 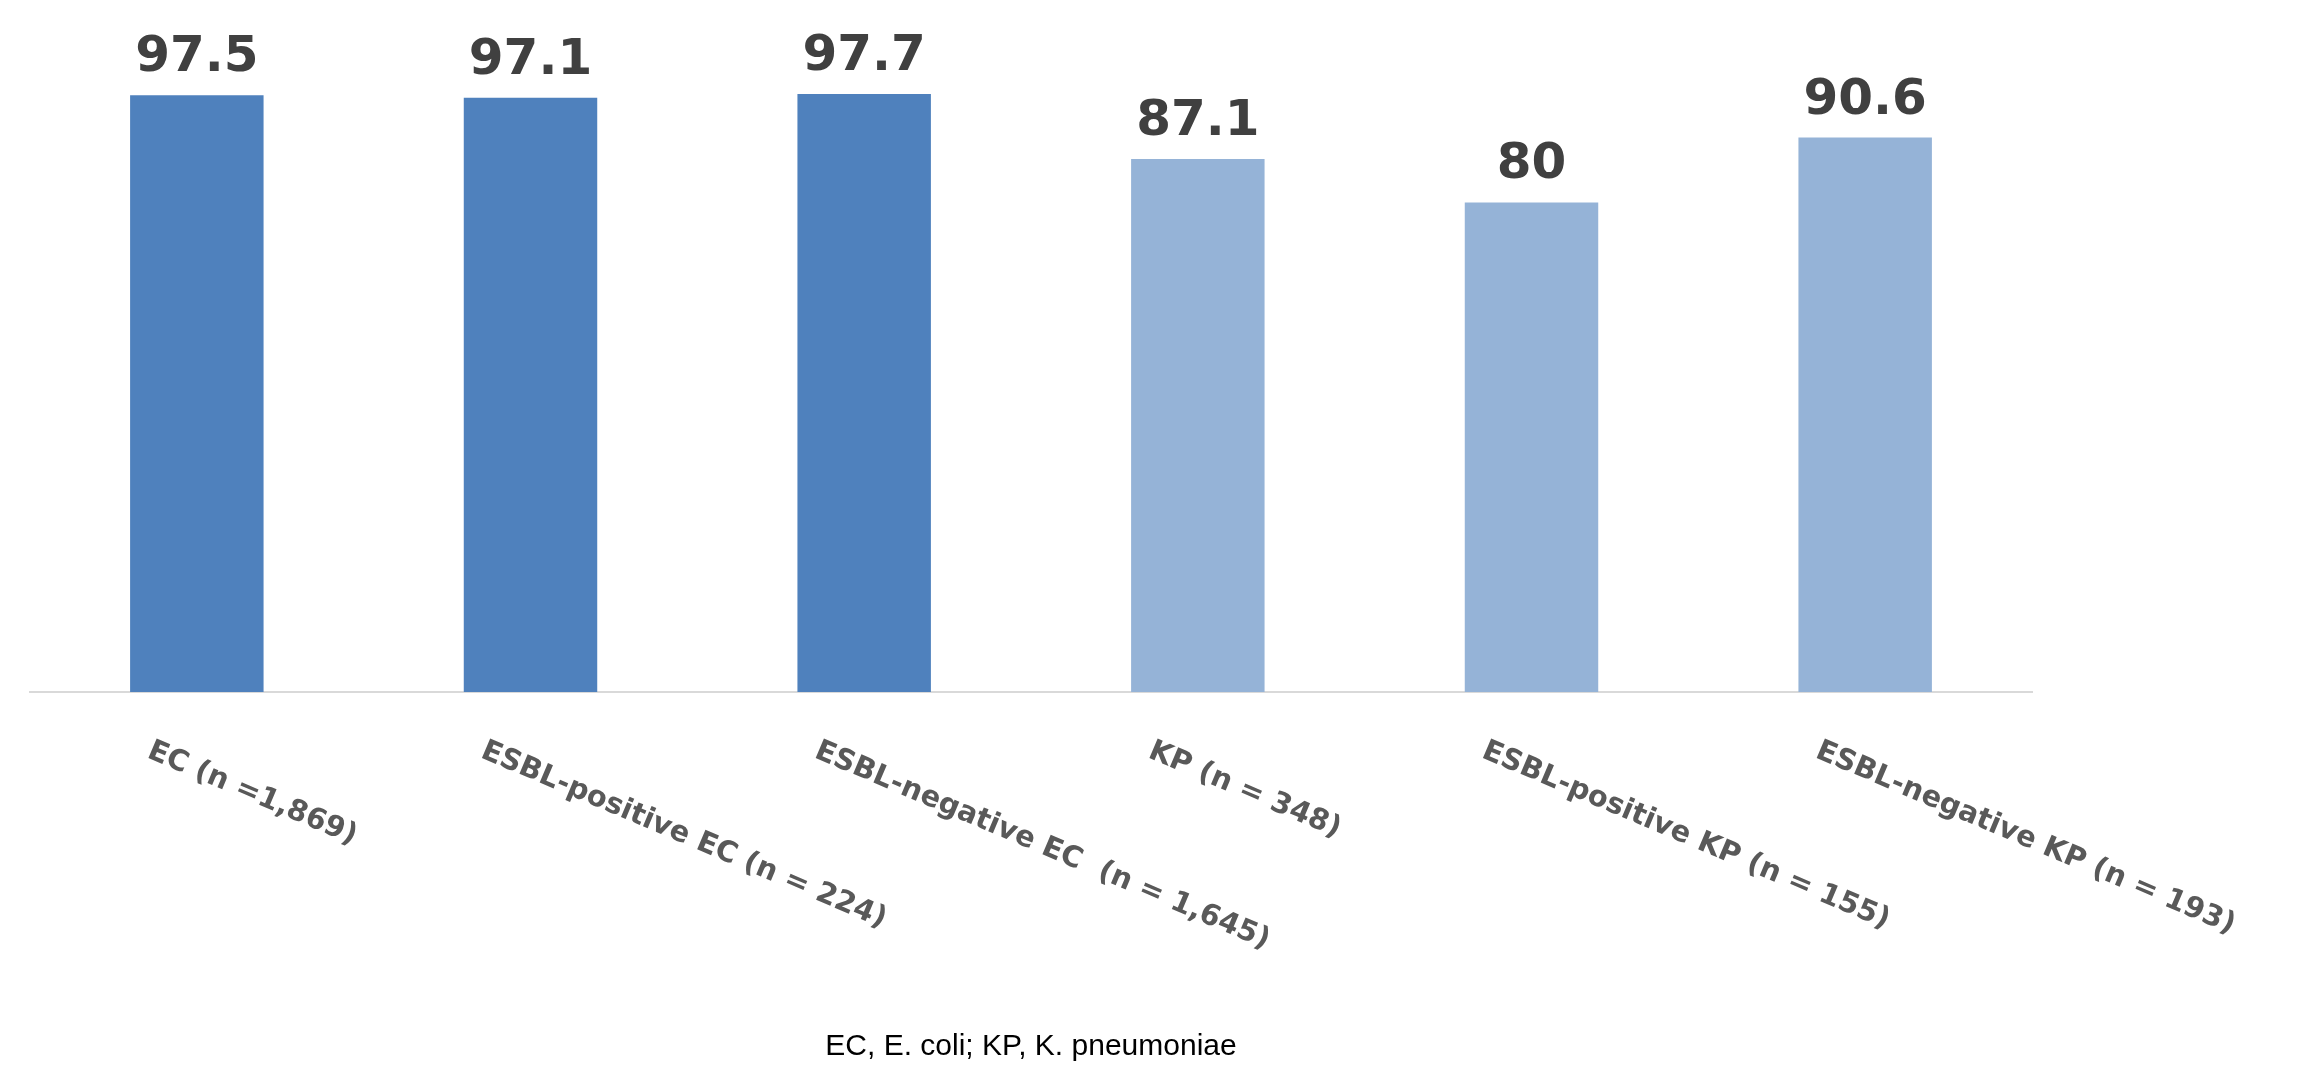 What do you see at coordinates (1246, 788) in the screenshot?
I see `x-tick-label: KP (n = 348)` at bounding box center [1246, 788].